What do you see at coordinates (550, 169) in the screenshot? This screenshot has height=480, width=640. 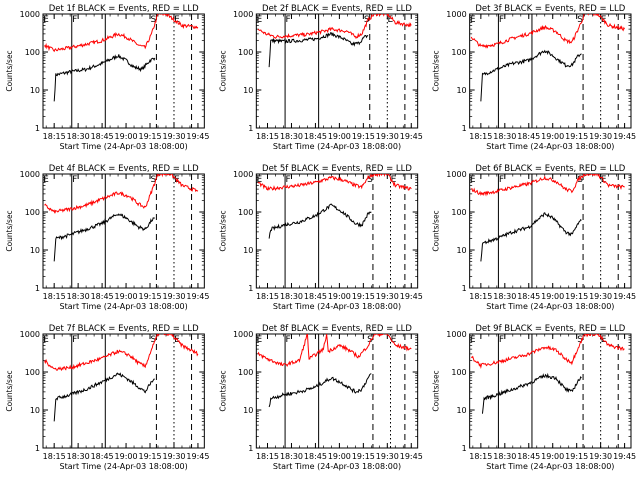 I see `chart-title: Det 6f BLACK = Events, RED = LLD` at bounding box center [550, 169].